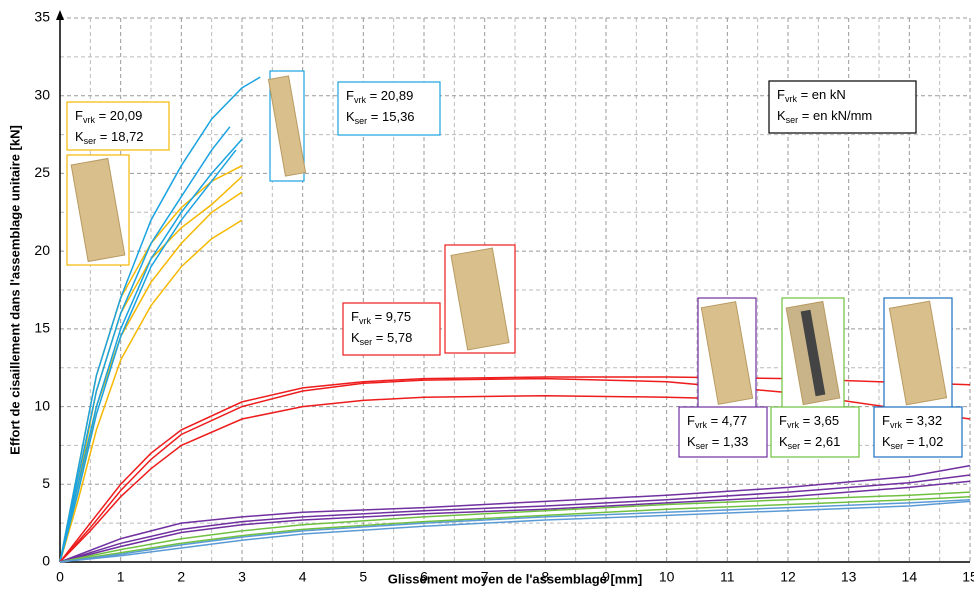 This screenshot has height=590, width=974. What do you see at coordinates (363, 577) in the screenshot?
I see `x-tick-label: 5` at bounding box center [363, 577].